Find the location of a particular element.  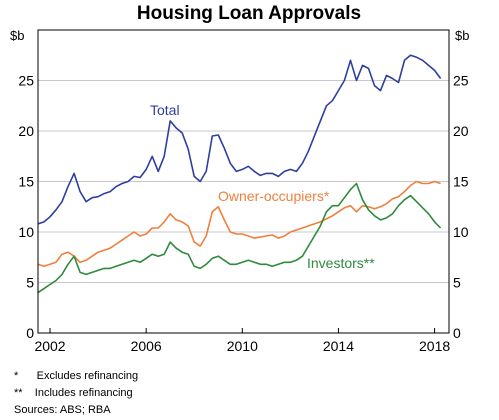

footnote-includes-refinancing: ** Includes refinancing is located at coordinates (73, 393).